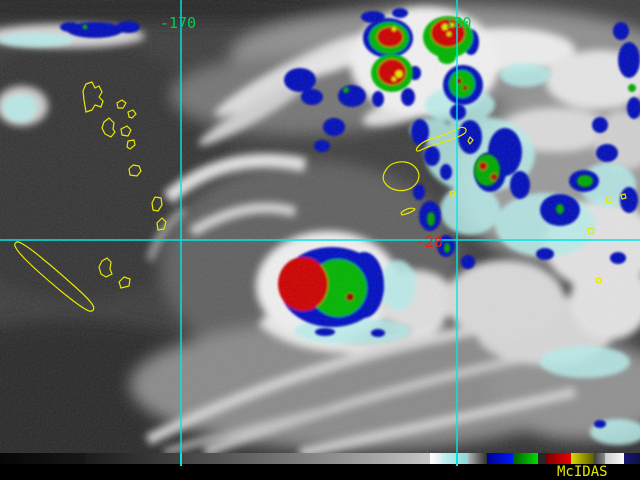 The image size is (640, 480). I want to click on longitude-gridline-180-colorbar-tick, so click(457, 459).